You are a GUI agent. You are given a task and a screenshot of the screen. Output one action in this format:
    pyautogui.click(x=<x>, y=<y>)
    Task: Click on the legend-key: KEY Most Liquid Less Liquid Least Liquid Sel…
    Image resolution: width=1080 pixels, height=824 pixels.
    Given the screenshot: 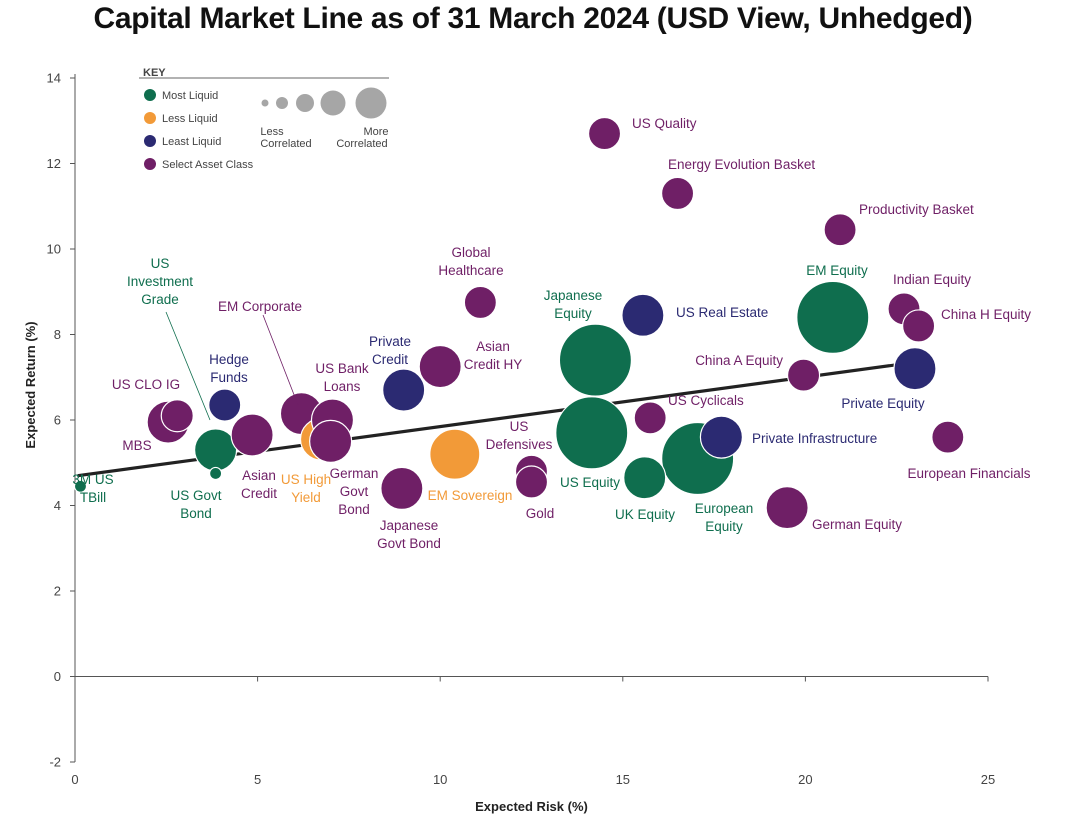 What is the action you would take?
    pyautogui.click(x=264, y=119)
    